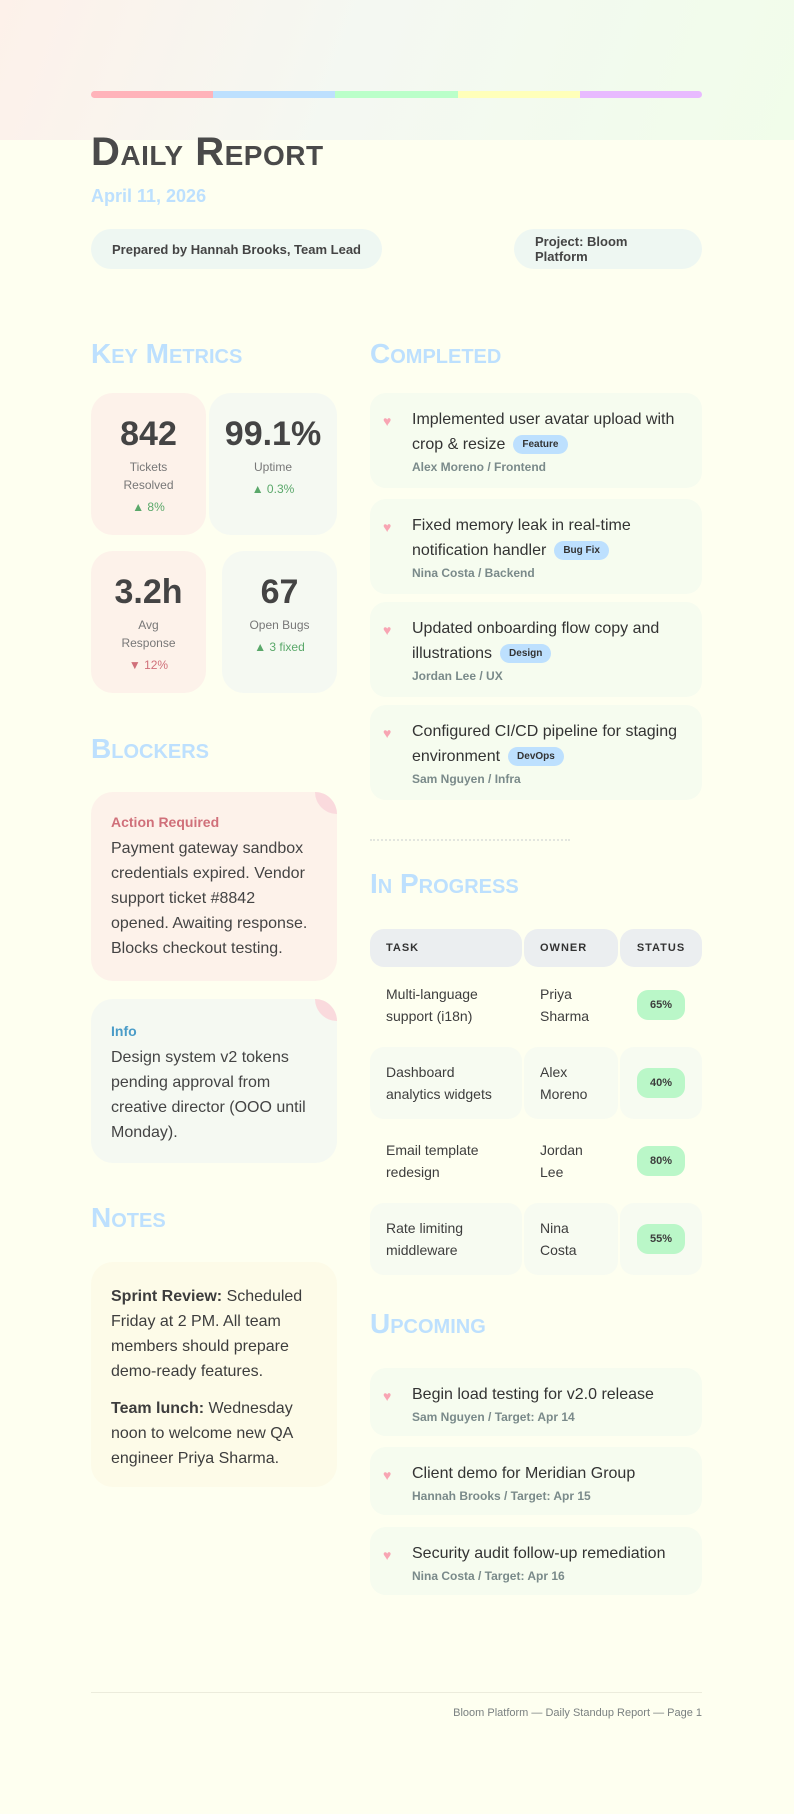 The image size is (794, 1814). Describe the element at coordinates (540, 444) in the screenshot. I see `item-tag: Feature` at that location.